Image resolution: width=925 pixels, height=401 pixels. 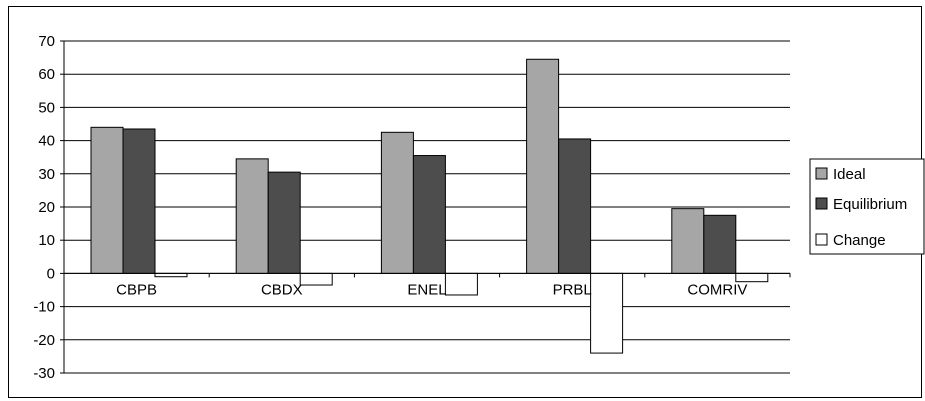 What do you see at coordinates (107, 200) in the screenshot?
I see `bar-ideal-cbpb` at bounding box center [107, 200].